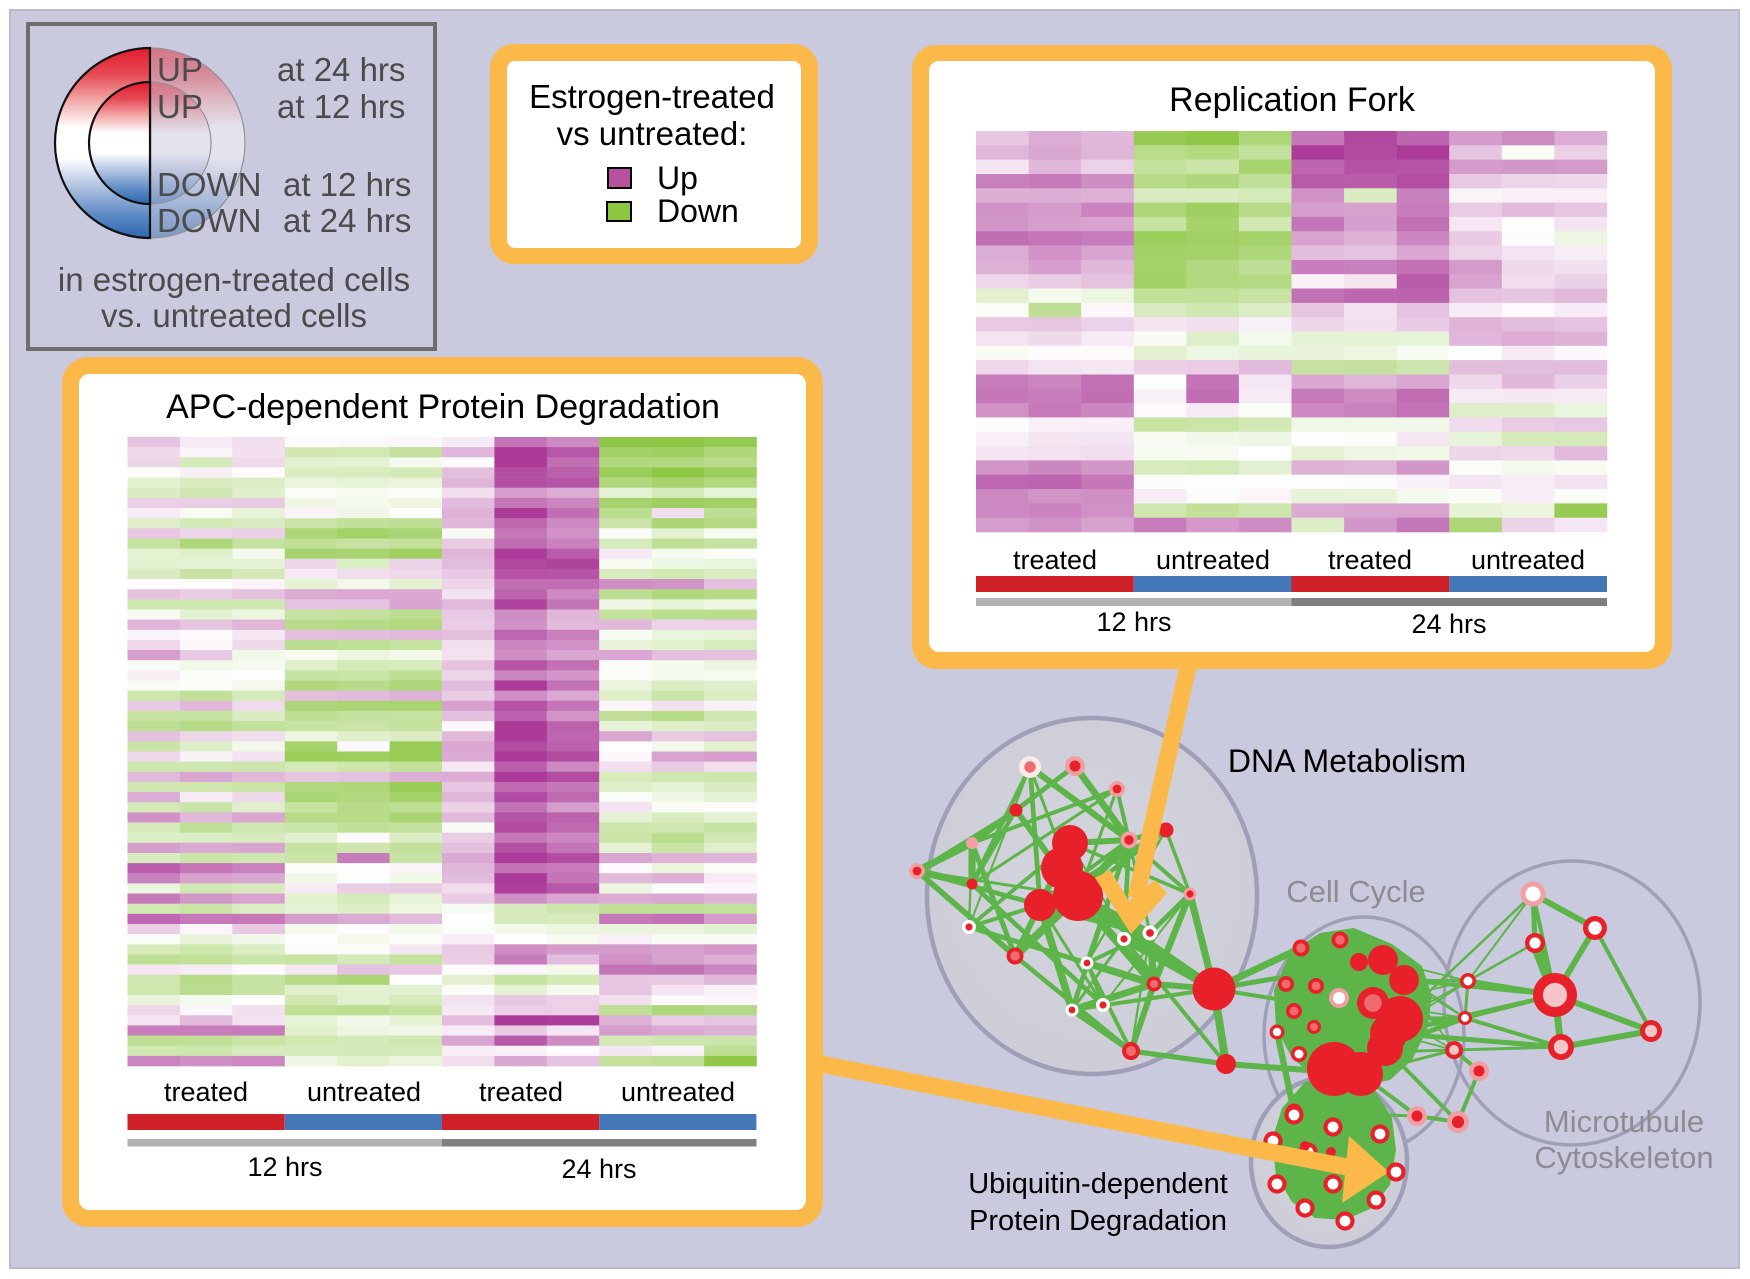  What do you see at coordinates (1098, 1221) in the screenshot?
I see `svg-text: Protein Degradation` at bounding box center [1098, 1221].